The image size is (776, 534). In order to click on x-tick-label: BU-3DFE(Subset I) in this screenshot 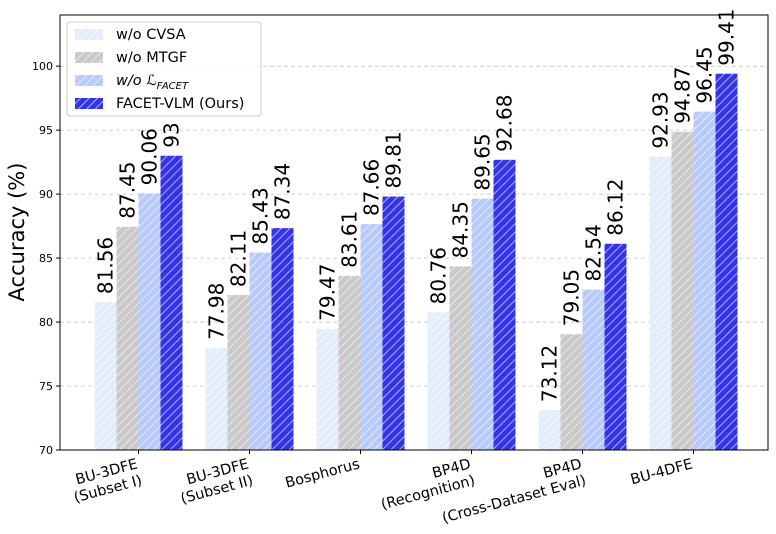, I will do `click(106, 481)`.